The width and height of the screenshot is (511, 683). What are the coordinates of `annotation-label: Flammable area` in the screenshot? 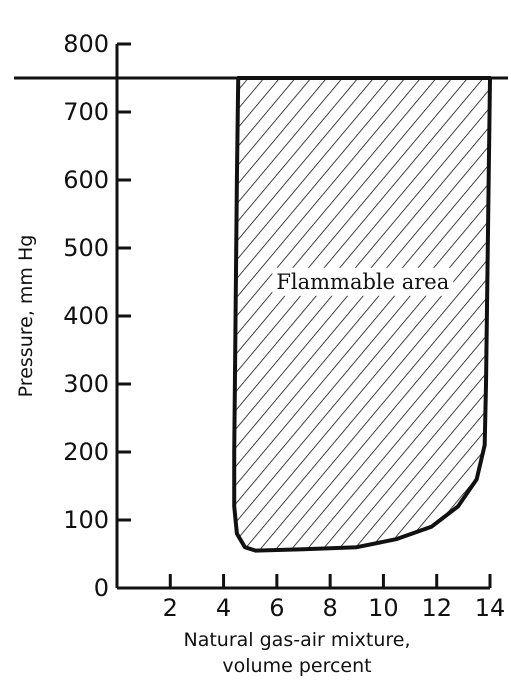 It's located at (362, 282).